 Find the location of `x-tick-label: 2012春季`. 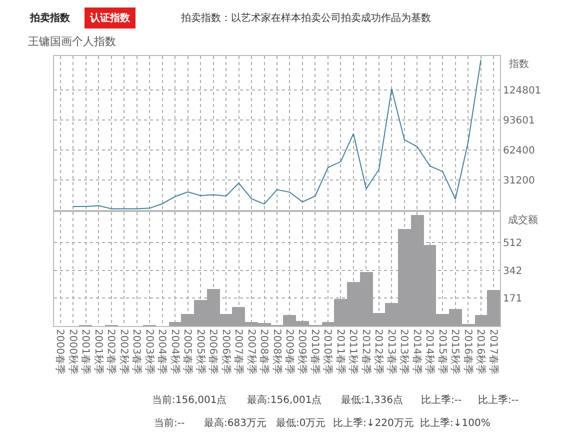

x-tick-label: 2012春季 is located at coordinates (366, 351).